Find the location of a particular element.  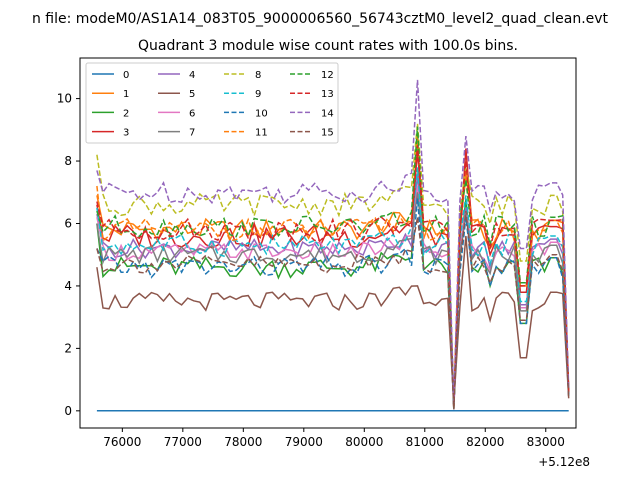

legend-label: 3 is located at coordinates (126, 133).